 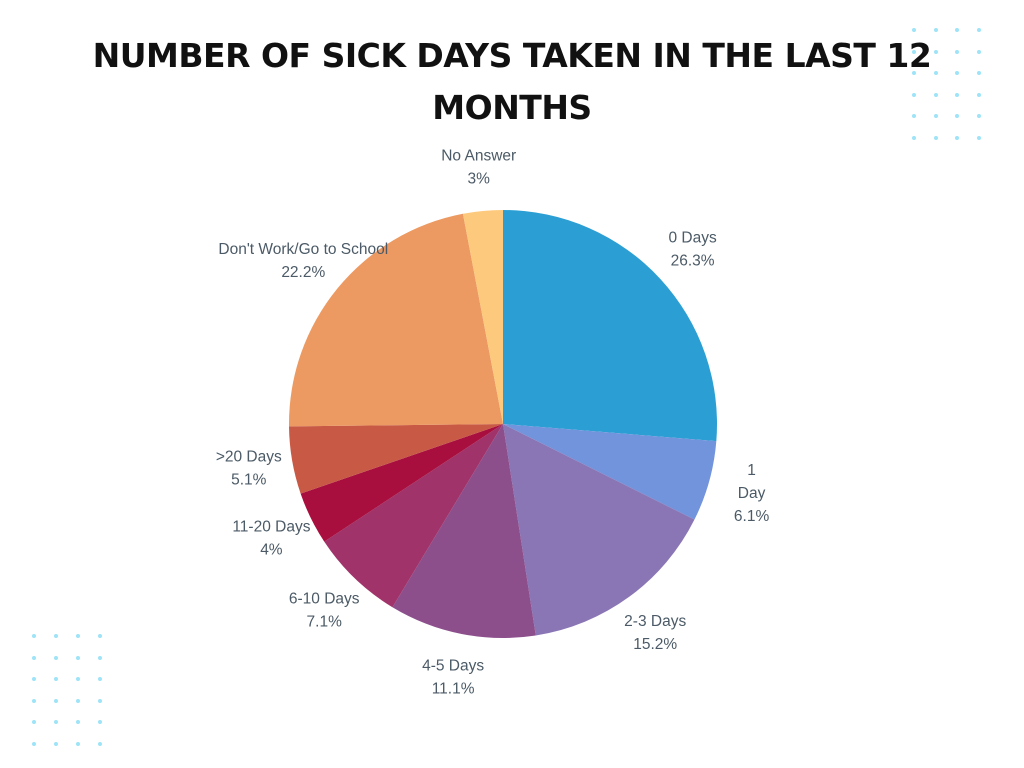 What do you see at coordinates (655, 633) in the screenshot?
I see `slice-label-2: 2-3 Days 15.2%` at bounding box center [655, 633].